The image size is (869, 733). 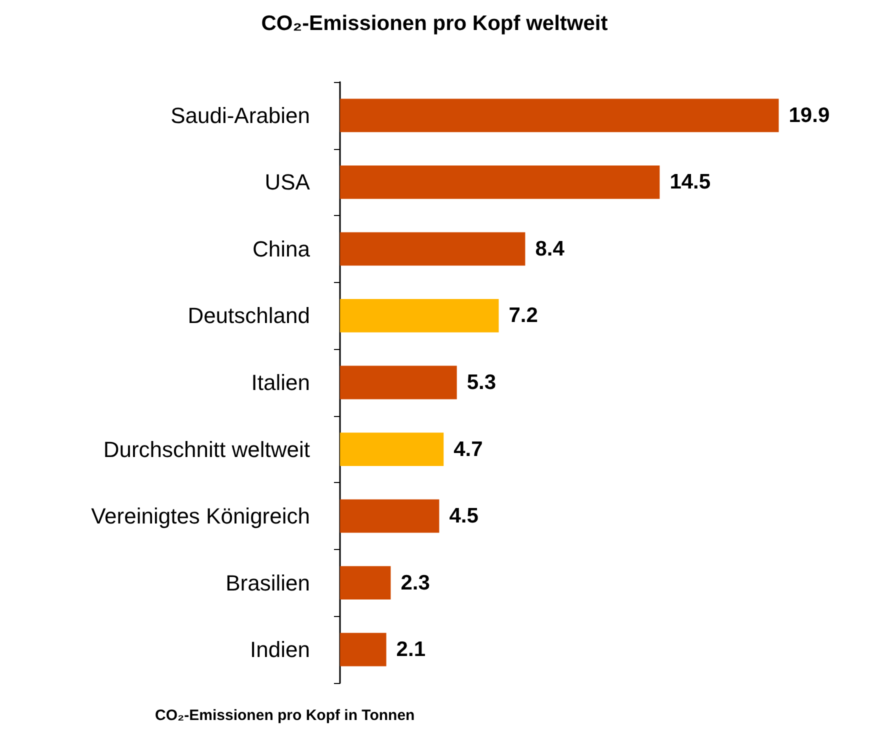 What do you see at coordinates (434, 23) in the screenshot?
I see `chart-title: CO₂-Emissionen pro Kopf weltweit` at bounding box center [434, 23].